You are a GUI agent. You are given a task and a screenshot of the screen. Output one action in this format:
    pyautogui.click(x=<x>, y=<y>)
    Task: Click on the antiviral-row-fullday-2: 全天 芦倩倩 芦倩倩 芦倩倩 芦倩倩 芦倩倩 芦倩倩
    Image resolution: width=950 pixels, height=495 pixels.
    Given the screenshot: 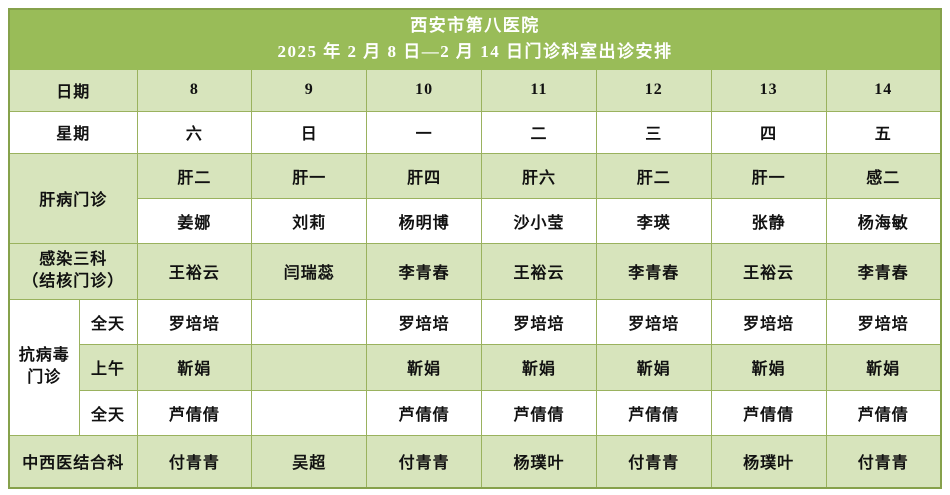 What is the action you would take?
    pyautogui.click(x=475, y=412)
    